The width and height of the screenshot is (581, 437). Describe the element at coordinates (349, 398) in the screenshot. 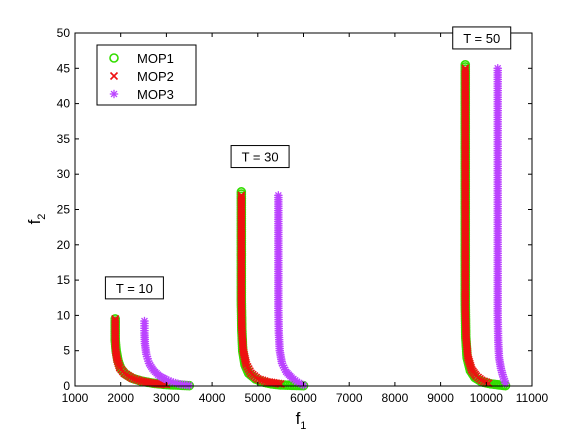

I see `x-tick-label: 7000` at that location.